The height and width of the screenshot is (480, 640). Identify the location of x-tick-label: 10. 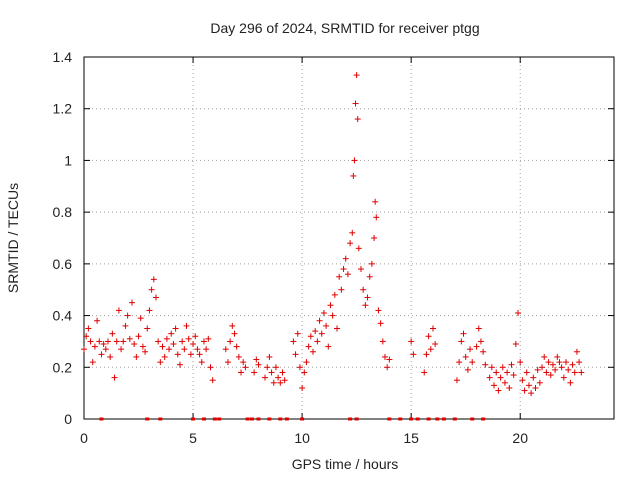
(302, 438).